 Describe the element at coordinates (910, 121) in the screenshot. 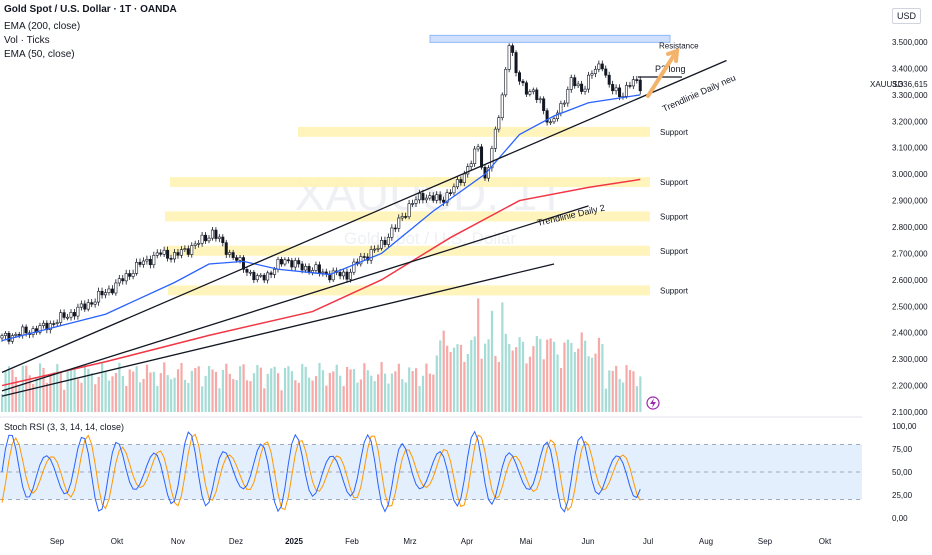

I see `y-tick-label: 3.200,000` at that location.